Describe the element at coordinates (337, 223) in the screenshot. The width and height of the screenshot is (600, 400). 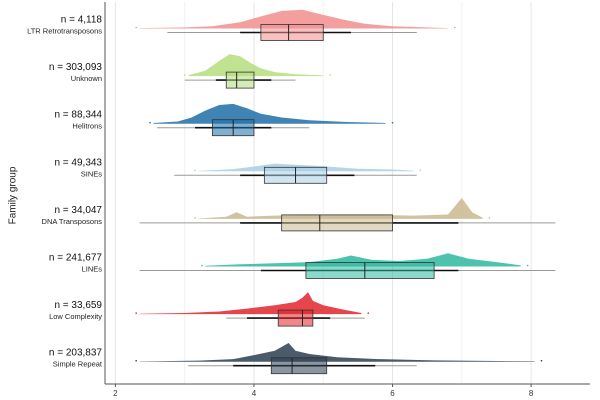
I see `box-dna-transposons` at that location.